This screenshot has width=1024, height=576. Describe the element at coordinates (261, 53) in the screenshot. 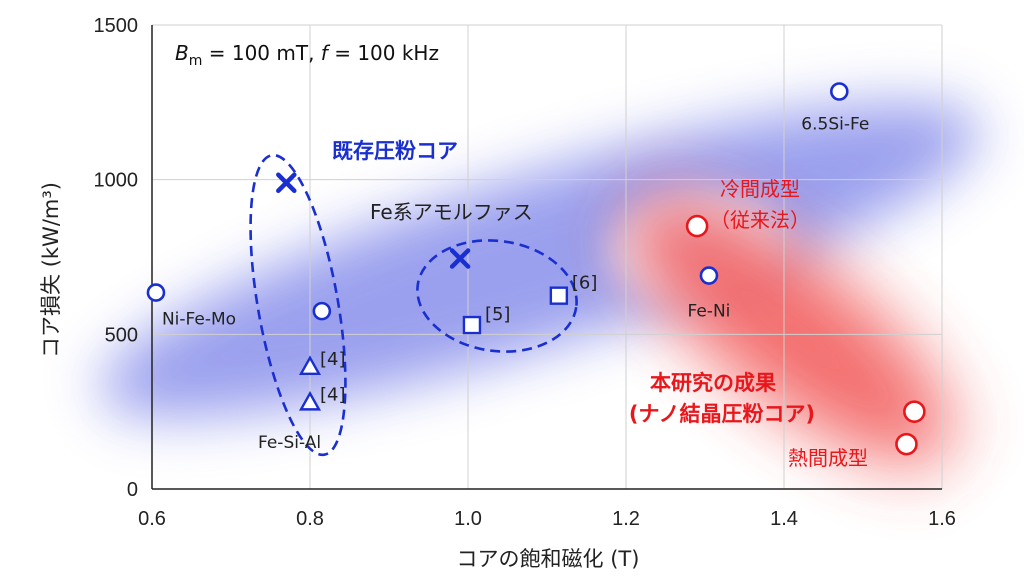

I see `b-value: = 100 mT,` at that location.